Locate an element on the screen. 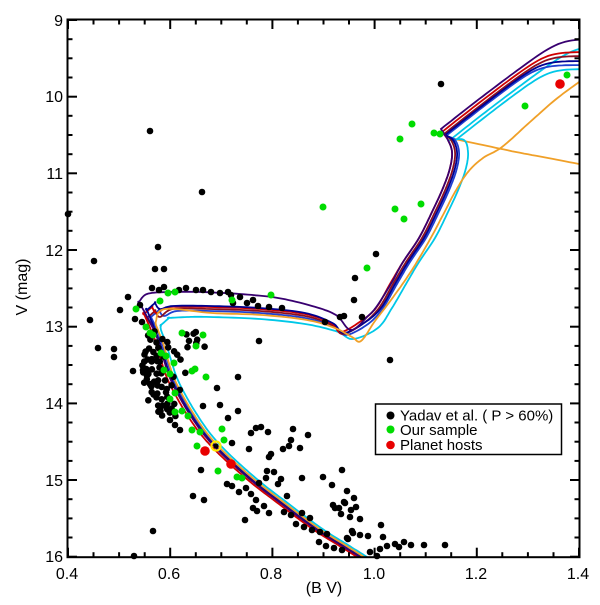  svg-text: 1.2 is located at coordinates (476, 574).